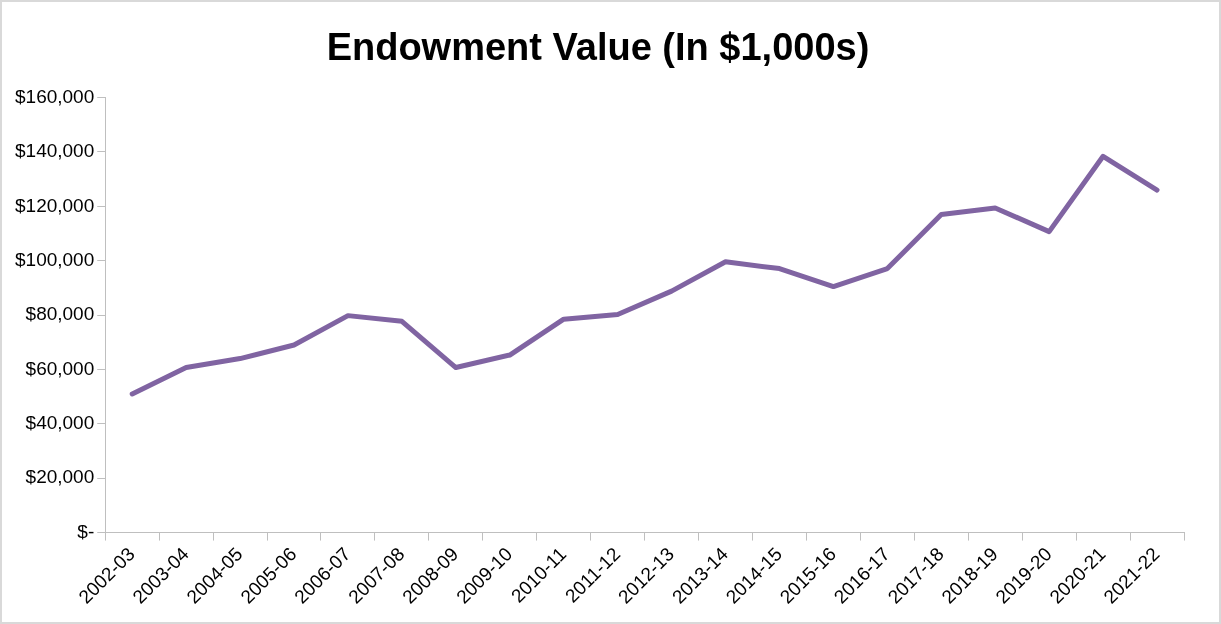  I want to click on chart-title: Endowment Value (In $1,000s), so click(598, 47).